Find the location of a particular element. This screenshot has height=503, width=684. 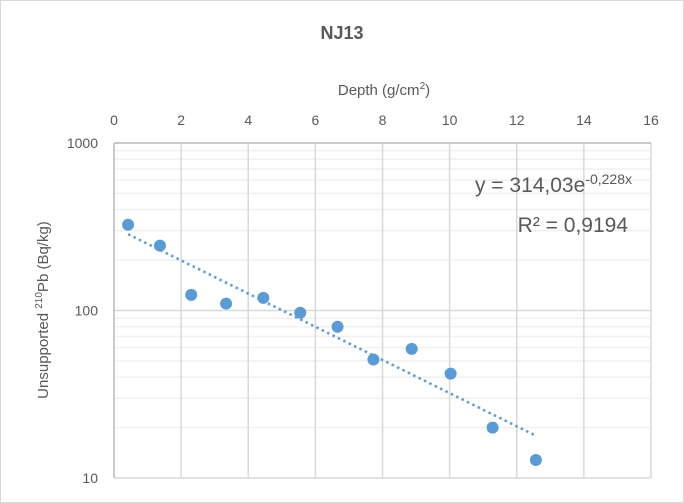

y-axis-label: Unsupported 210Pb (Bq/kg) is located at coordinates (43, 310).